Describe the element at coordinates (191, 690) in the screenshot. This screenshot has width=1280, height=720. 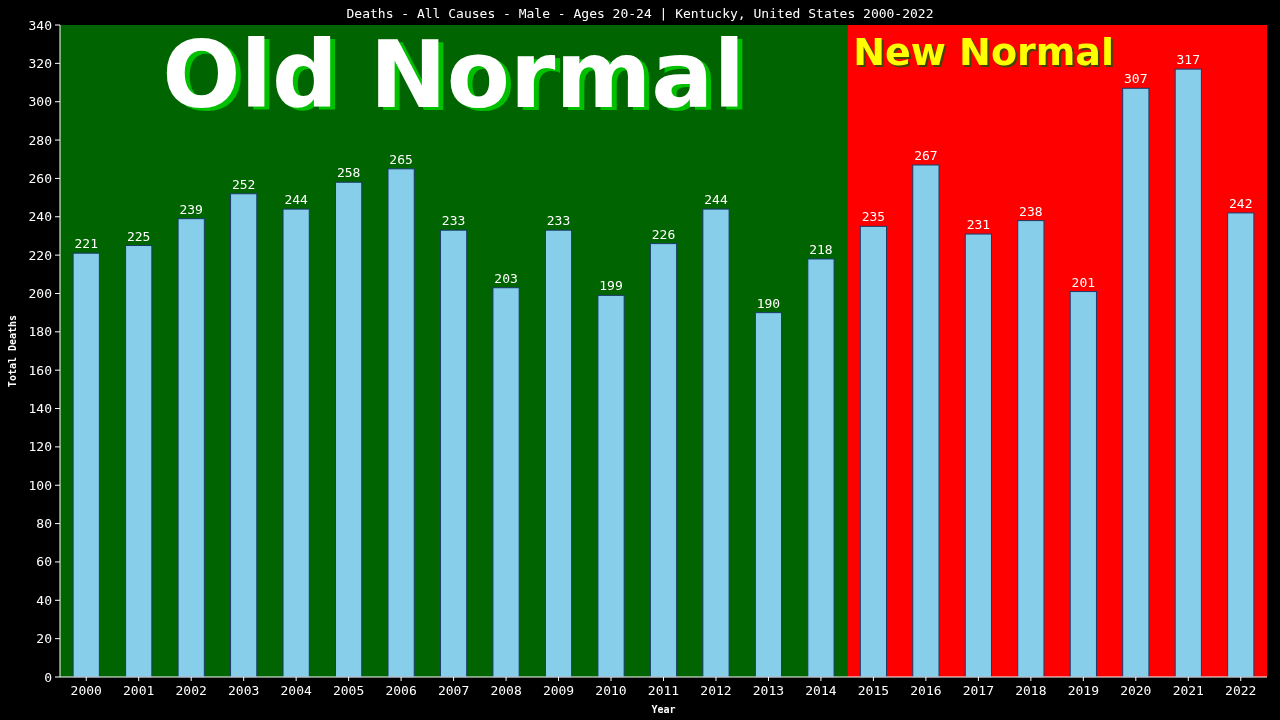
I see `x-tick-label: 2002` at that location.